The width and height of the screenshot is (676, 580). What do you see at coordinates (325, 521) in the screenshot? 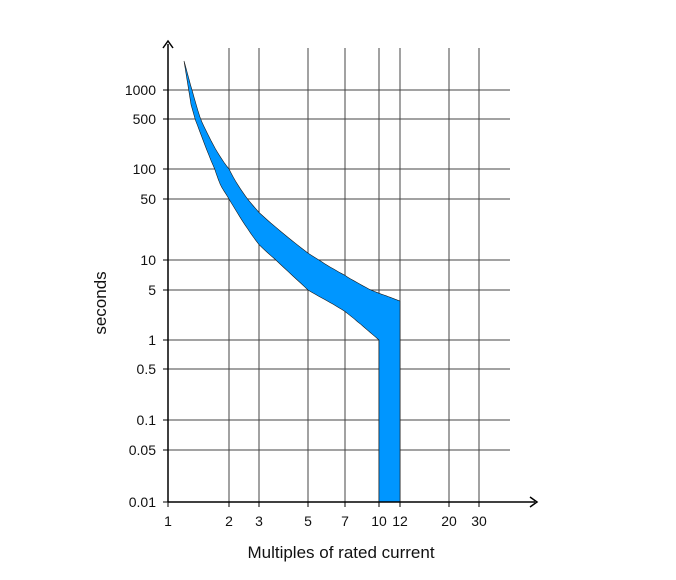
I see `x-tick-labels: 1 2 3 5 7 10 12 20 30` at bounding box center [325, 521].